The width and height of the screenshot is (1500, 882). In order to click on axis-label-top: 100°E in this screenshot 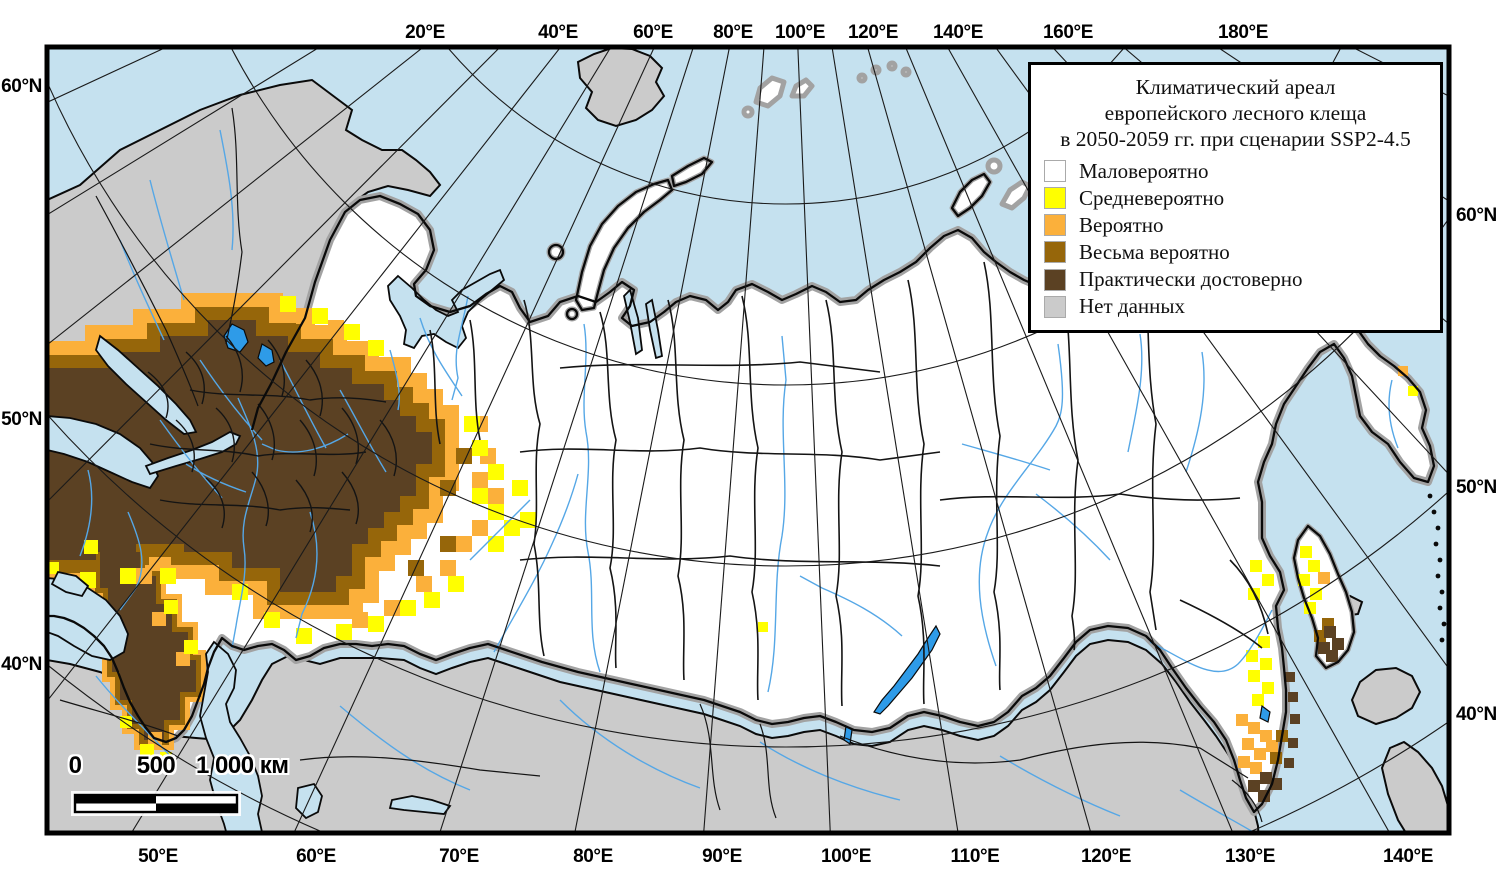, I will do `click(800, 32)`.